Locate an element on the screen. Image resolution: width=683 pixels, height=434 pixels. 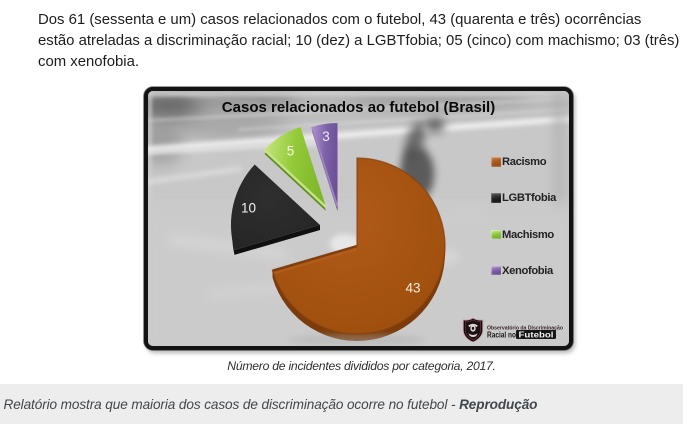
svg-text: 5 is located at coordinates (291, 151).